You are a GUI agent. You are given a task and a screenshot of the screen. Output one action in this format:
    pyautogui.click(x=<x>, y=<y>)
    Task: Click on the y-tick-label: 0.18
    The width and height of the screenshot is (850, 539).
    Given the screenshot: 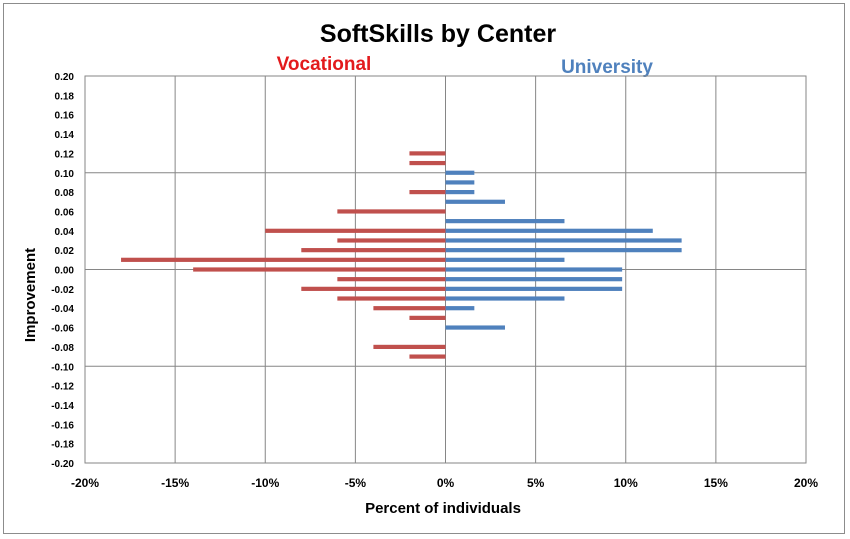 What is the action you would take?
    pyautogui.click(x=65, y=96)
    